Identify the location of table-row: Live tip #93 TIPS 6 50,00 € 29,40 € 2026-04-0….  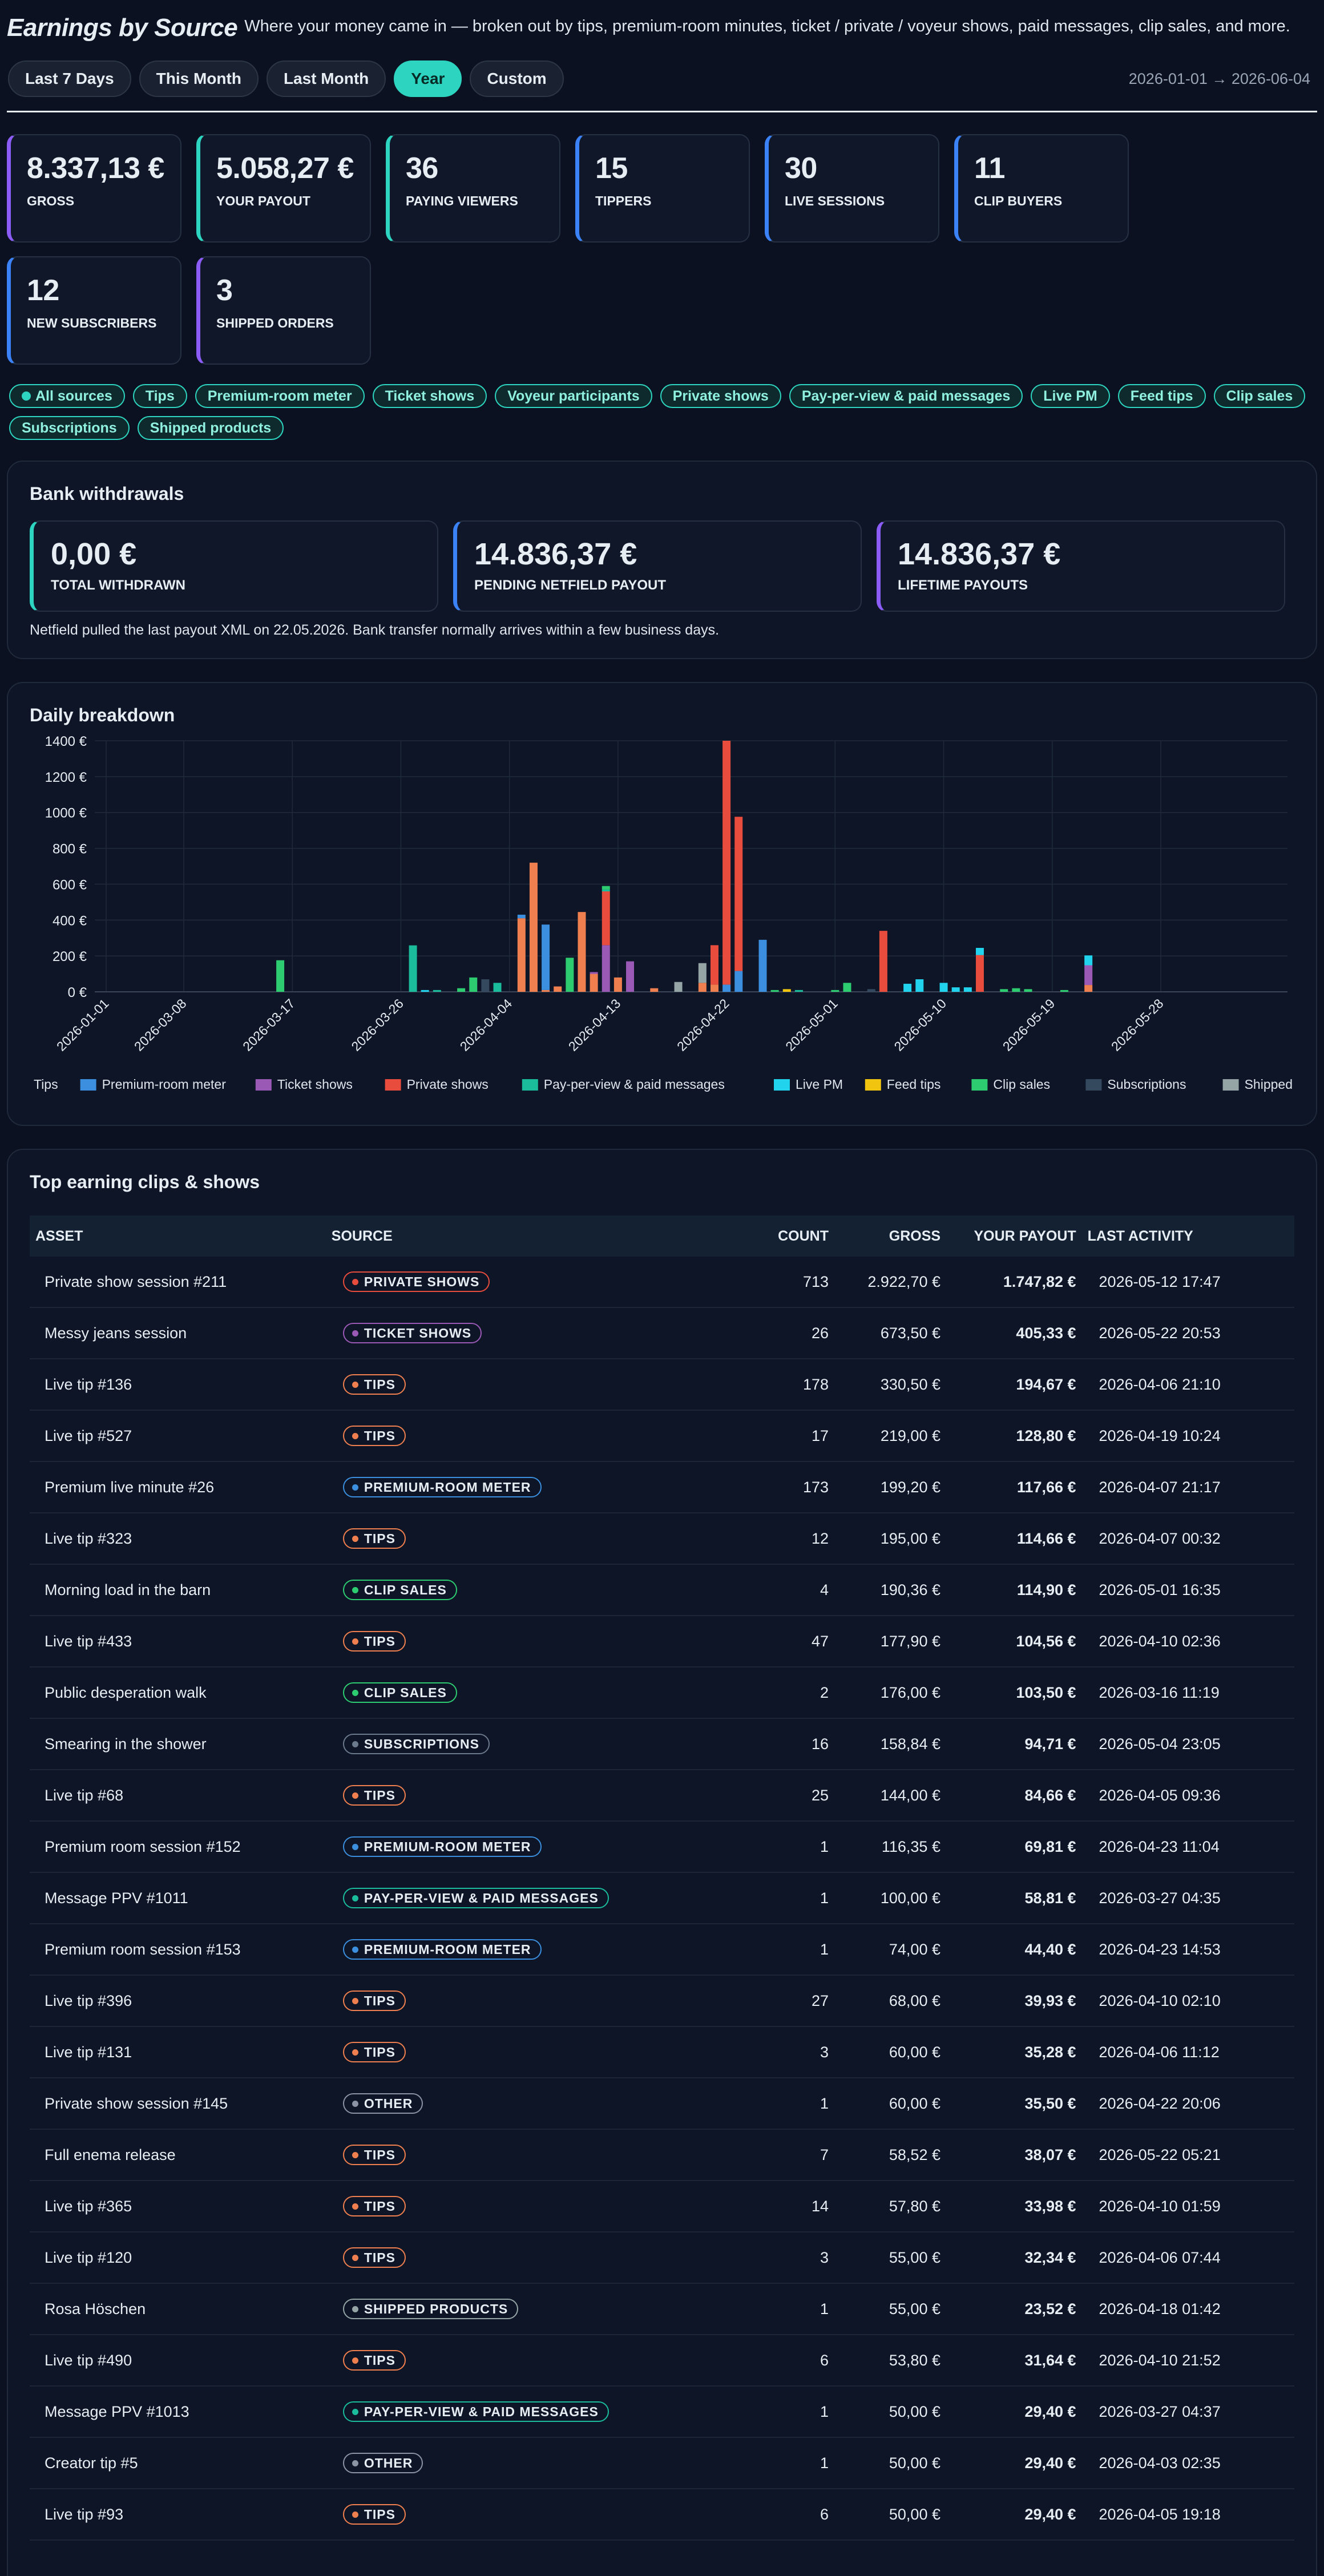
(662, 2515).